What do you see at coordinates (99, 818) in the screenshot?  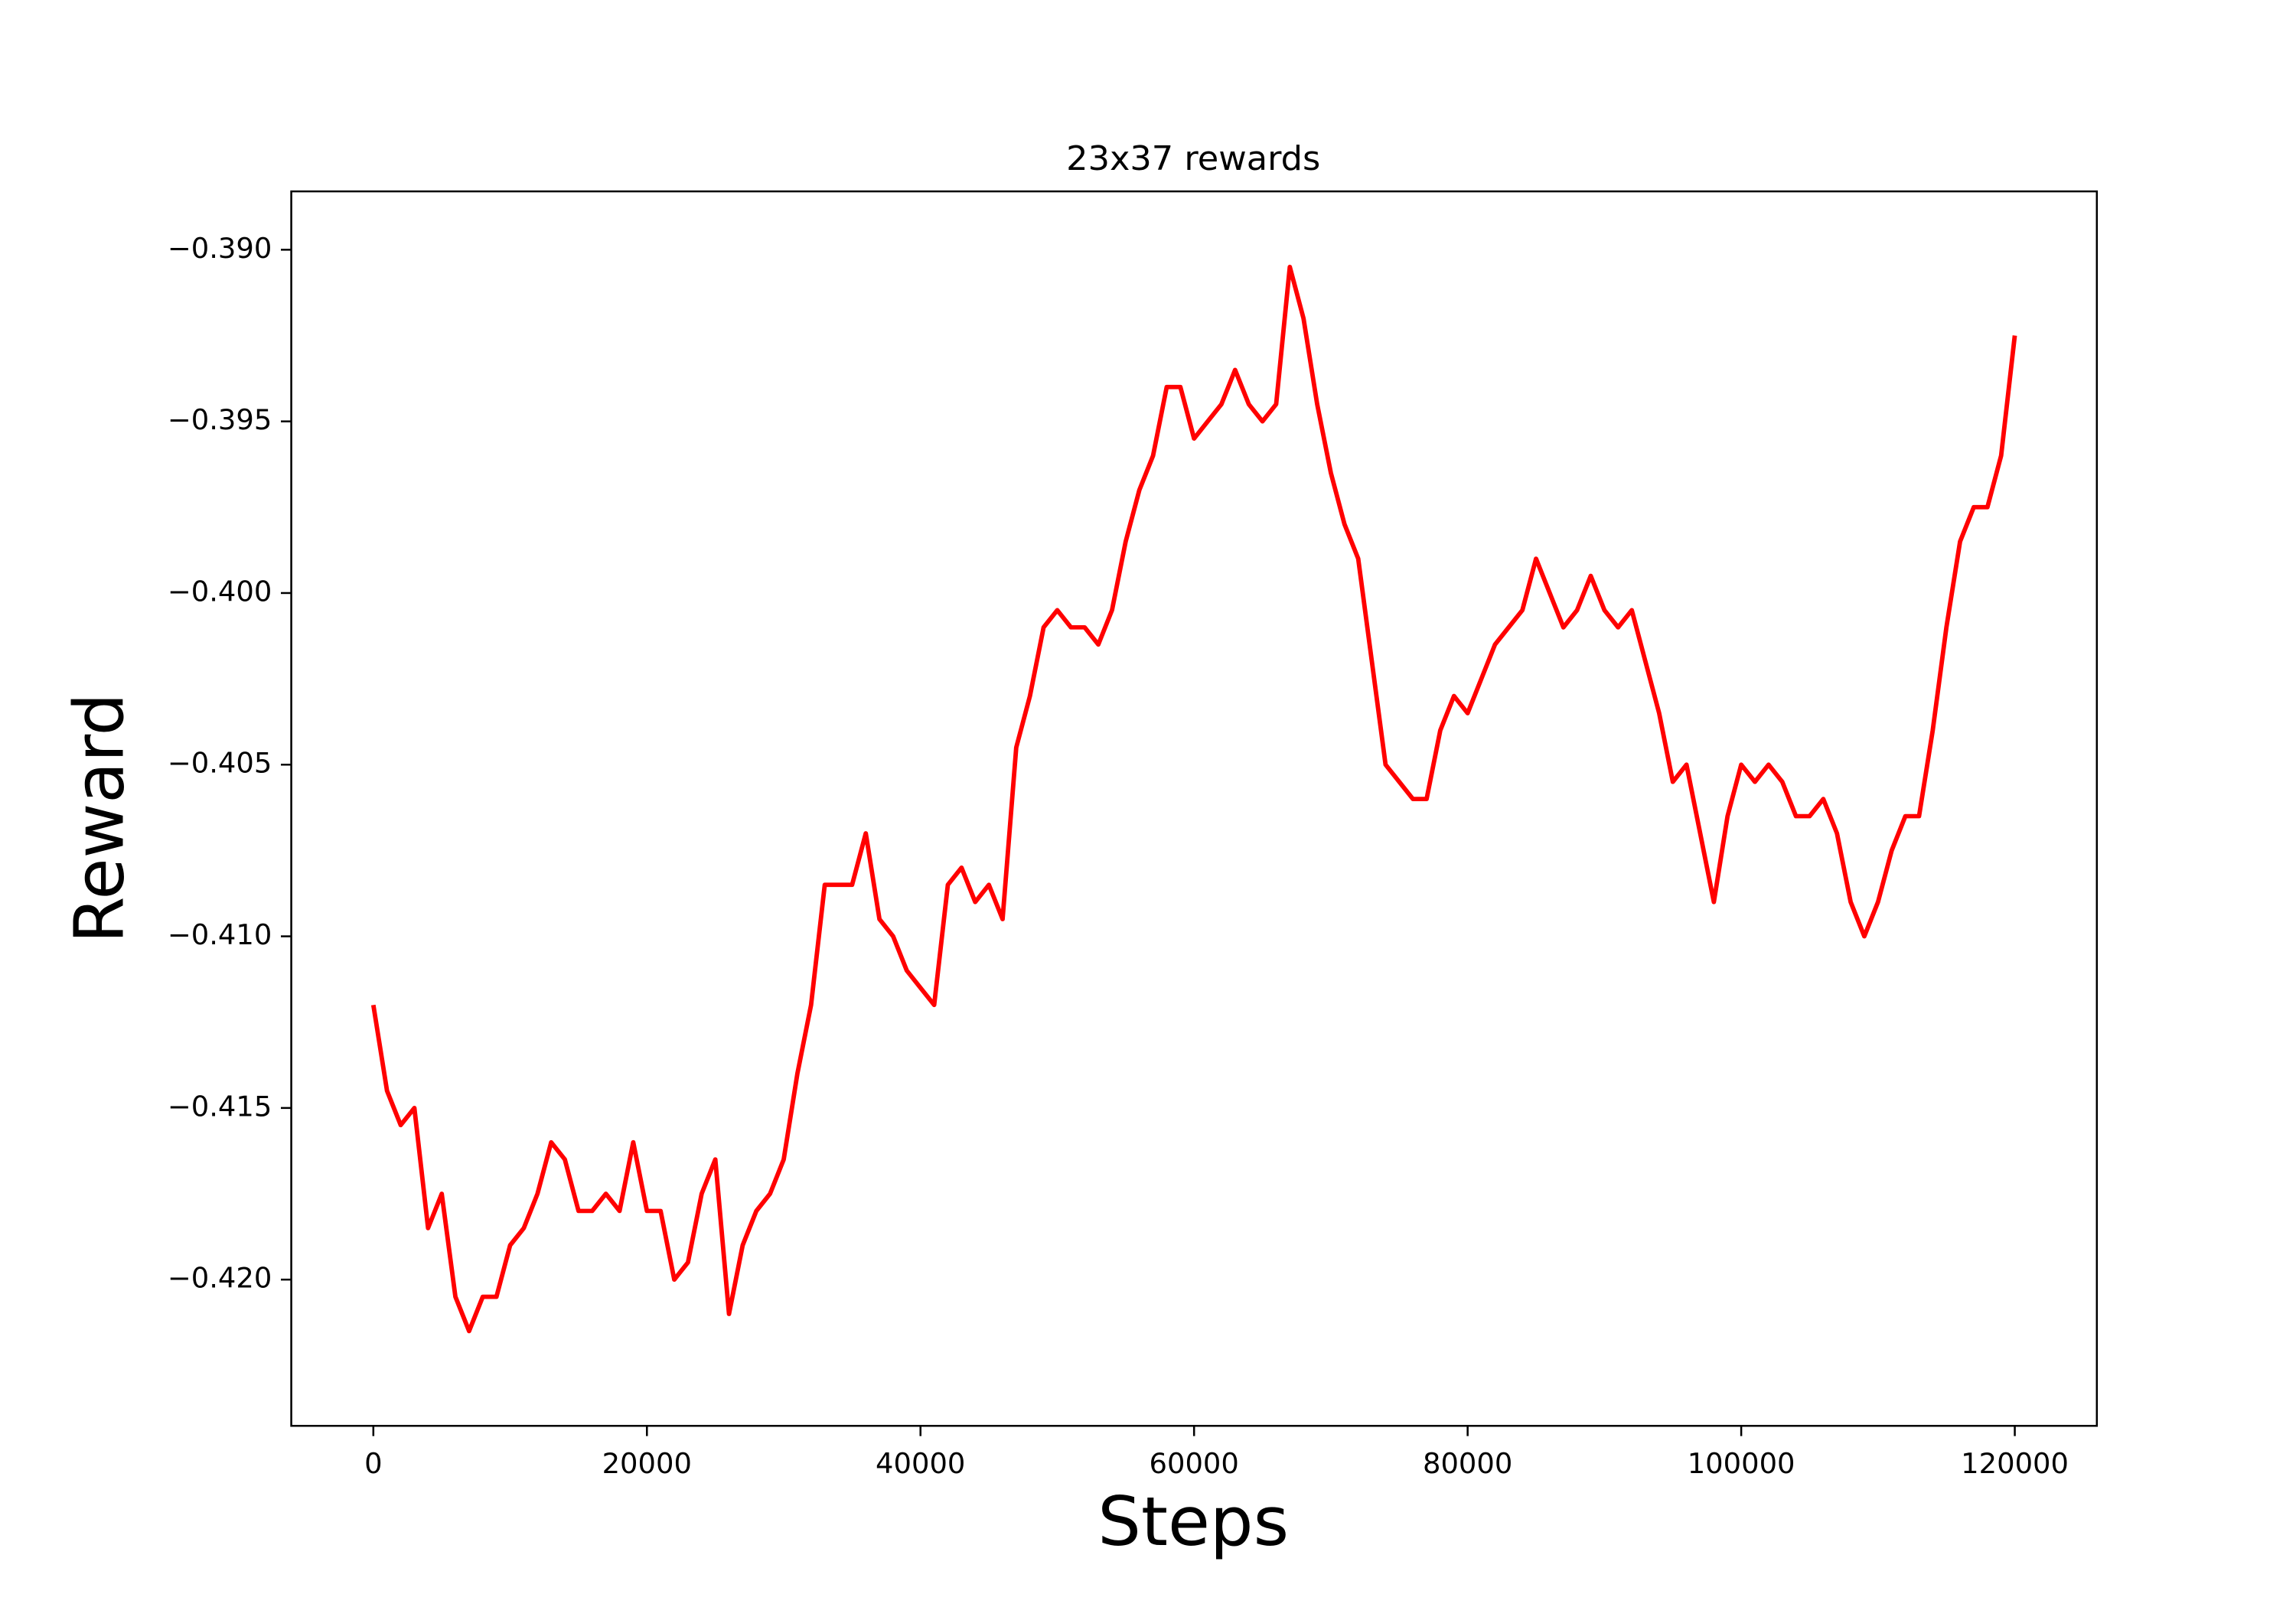 I see `y-axis-label: Reward` at bounding box center [99, 818].